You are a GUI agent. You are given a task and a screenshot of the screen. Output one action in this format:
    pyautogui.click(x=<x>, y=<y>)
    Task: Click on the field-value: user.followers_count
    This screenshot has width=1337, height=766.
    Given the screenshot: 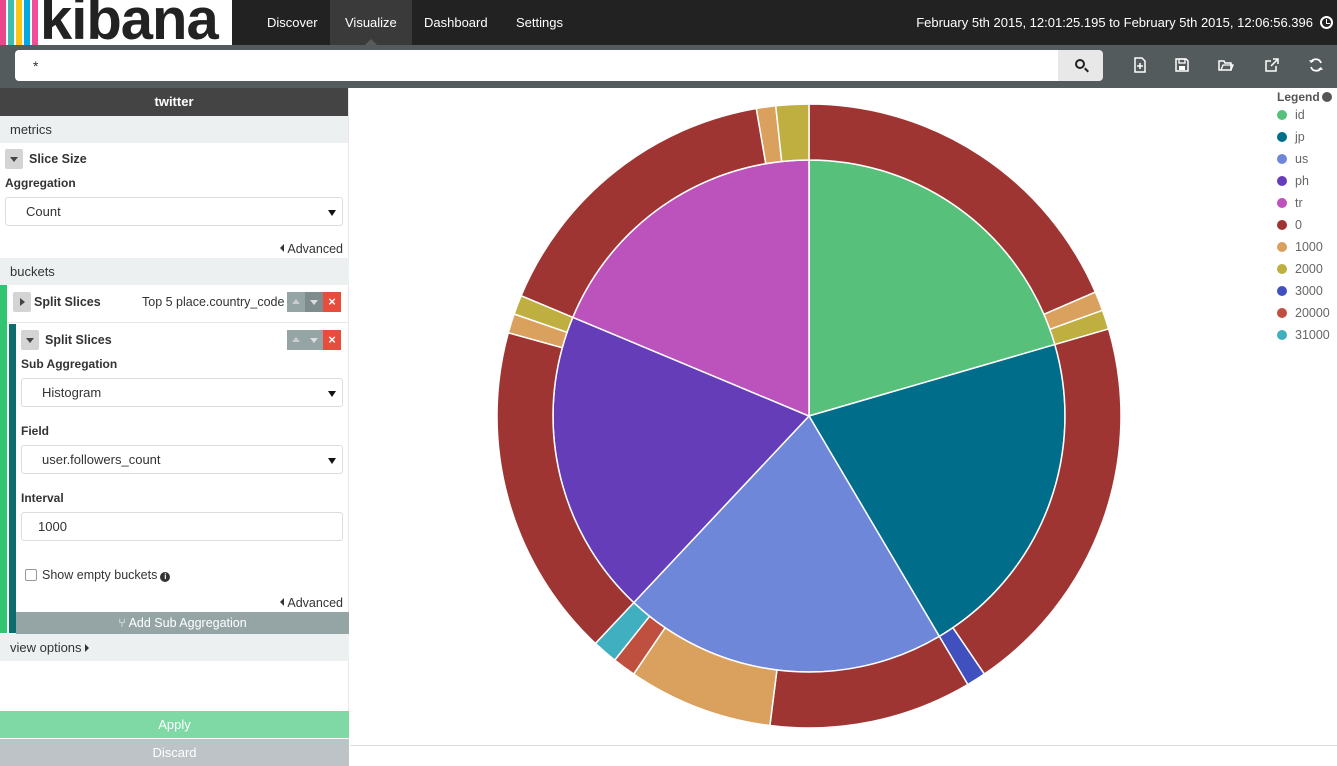 What is the action you would take?
    pyautogui.click(x=101, y=459)
    